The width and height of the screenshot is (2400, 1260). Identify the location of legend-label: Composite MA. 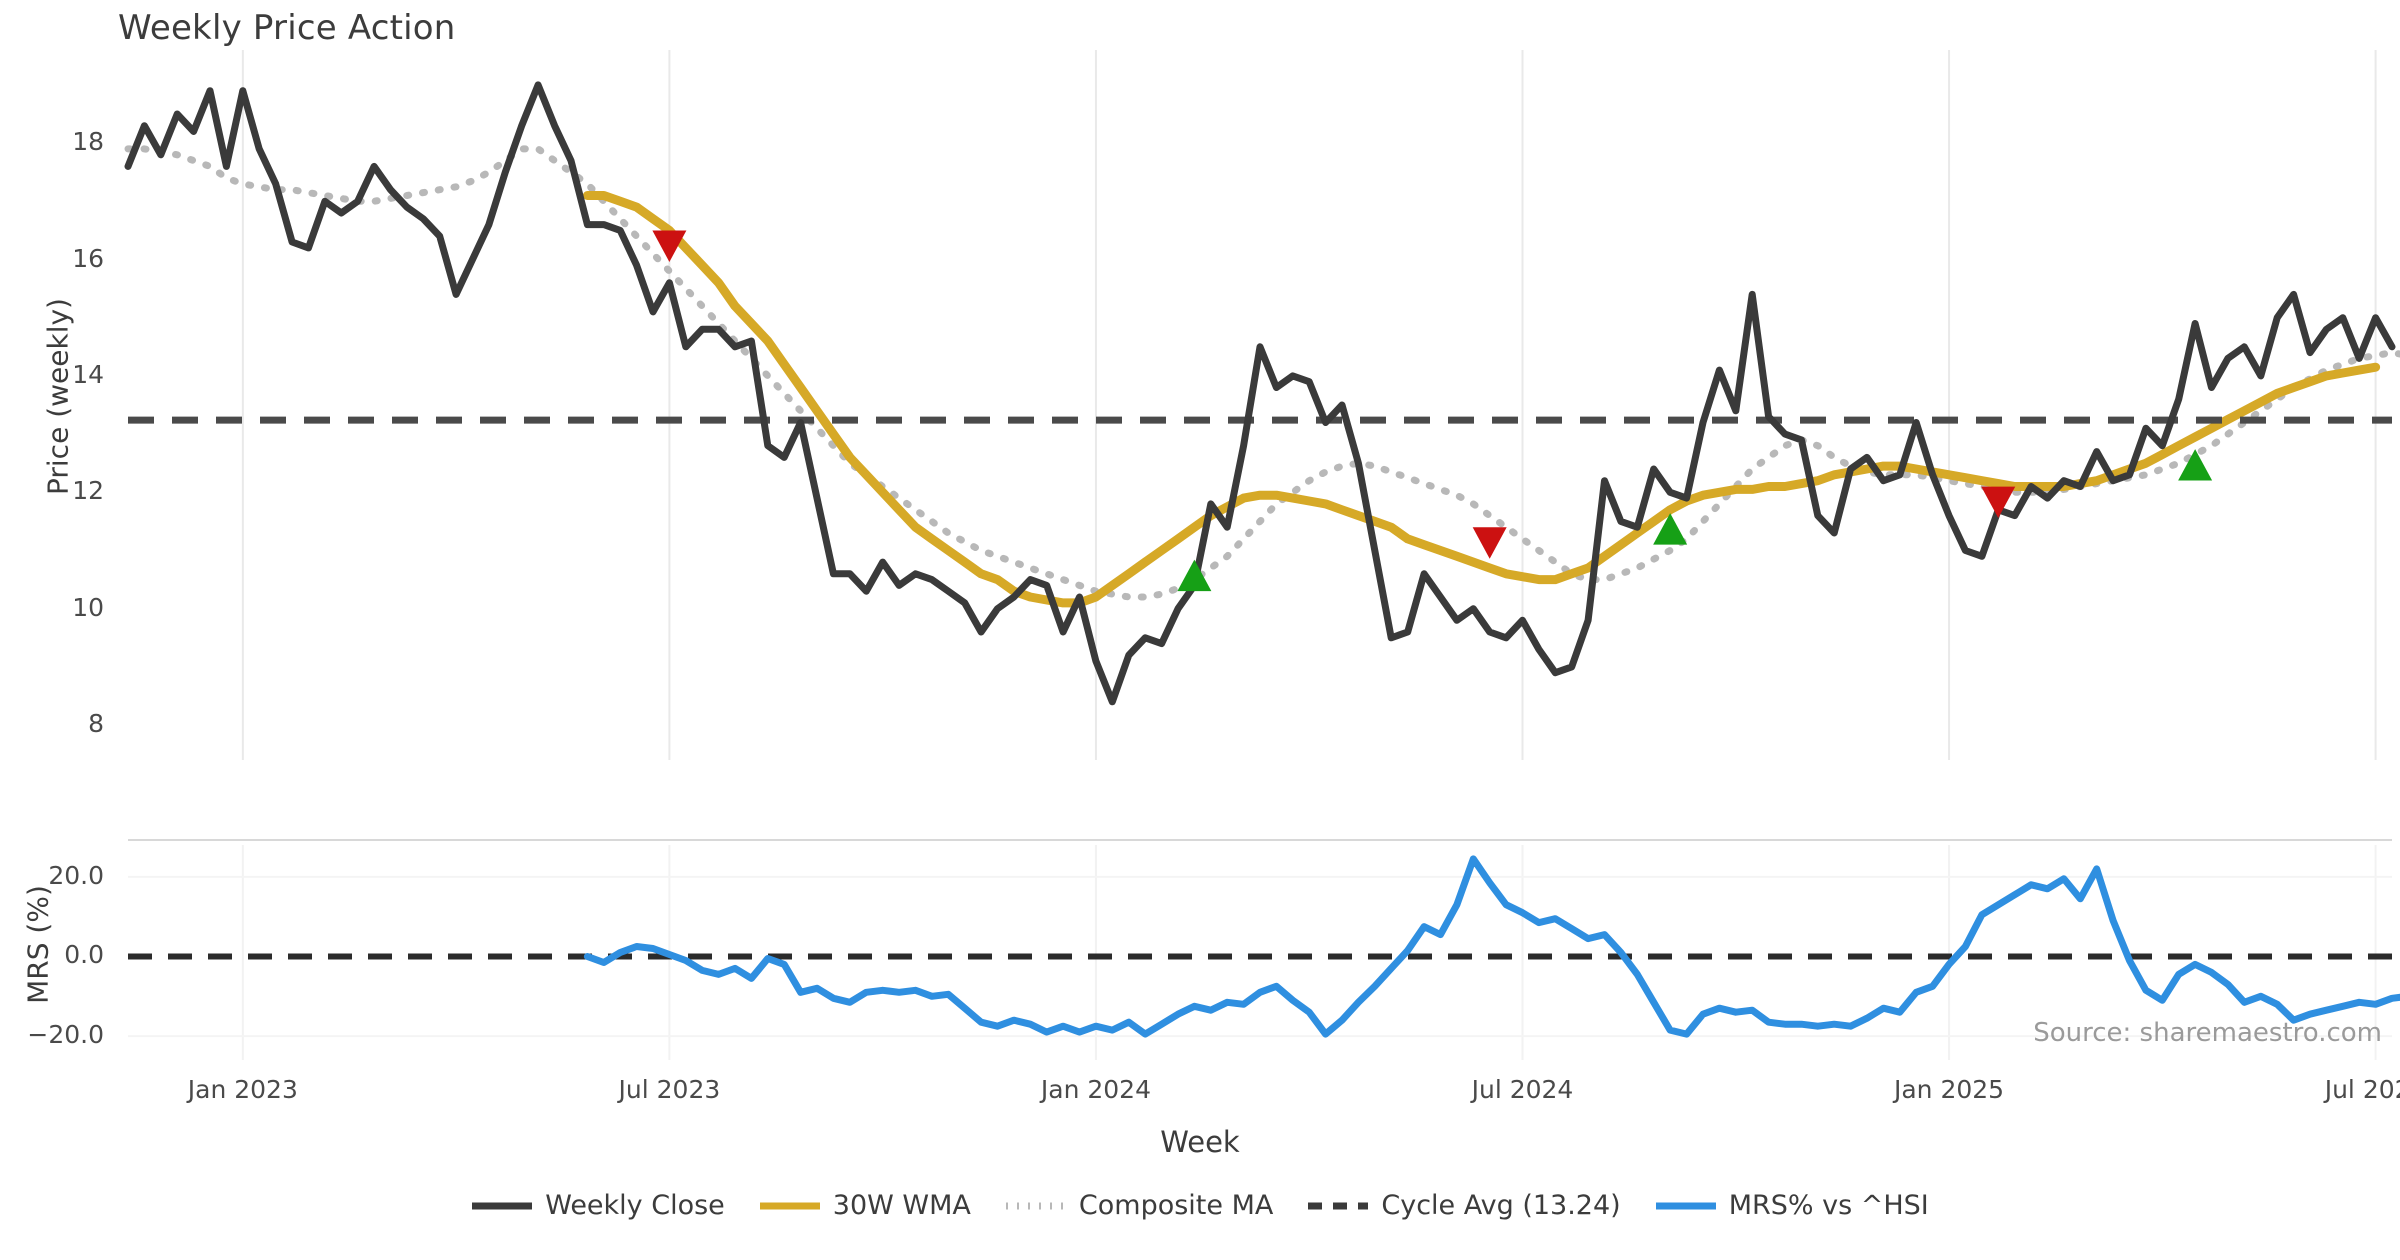
(1176, 1205).